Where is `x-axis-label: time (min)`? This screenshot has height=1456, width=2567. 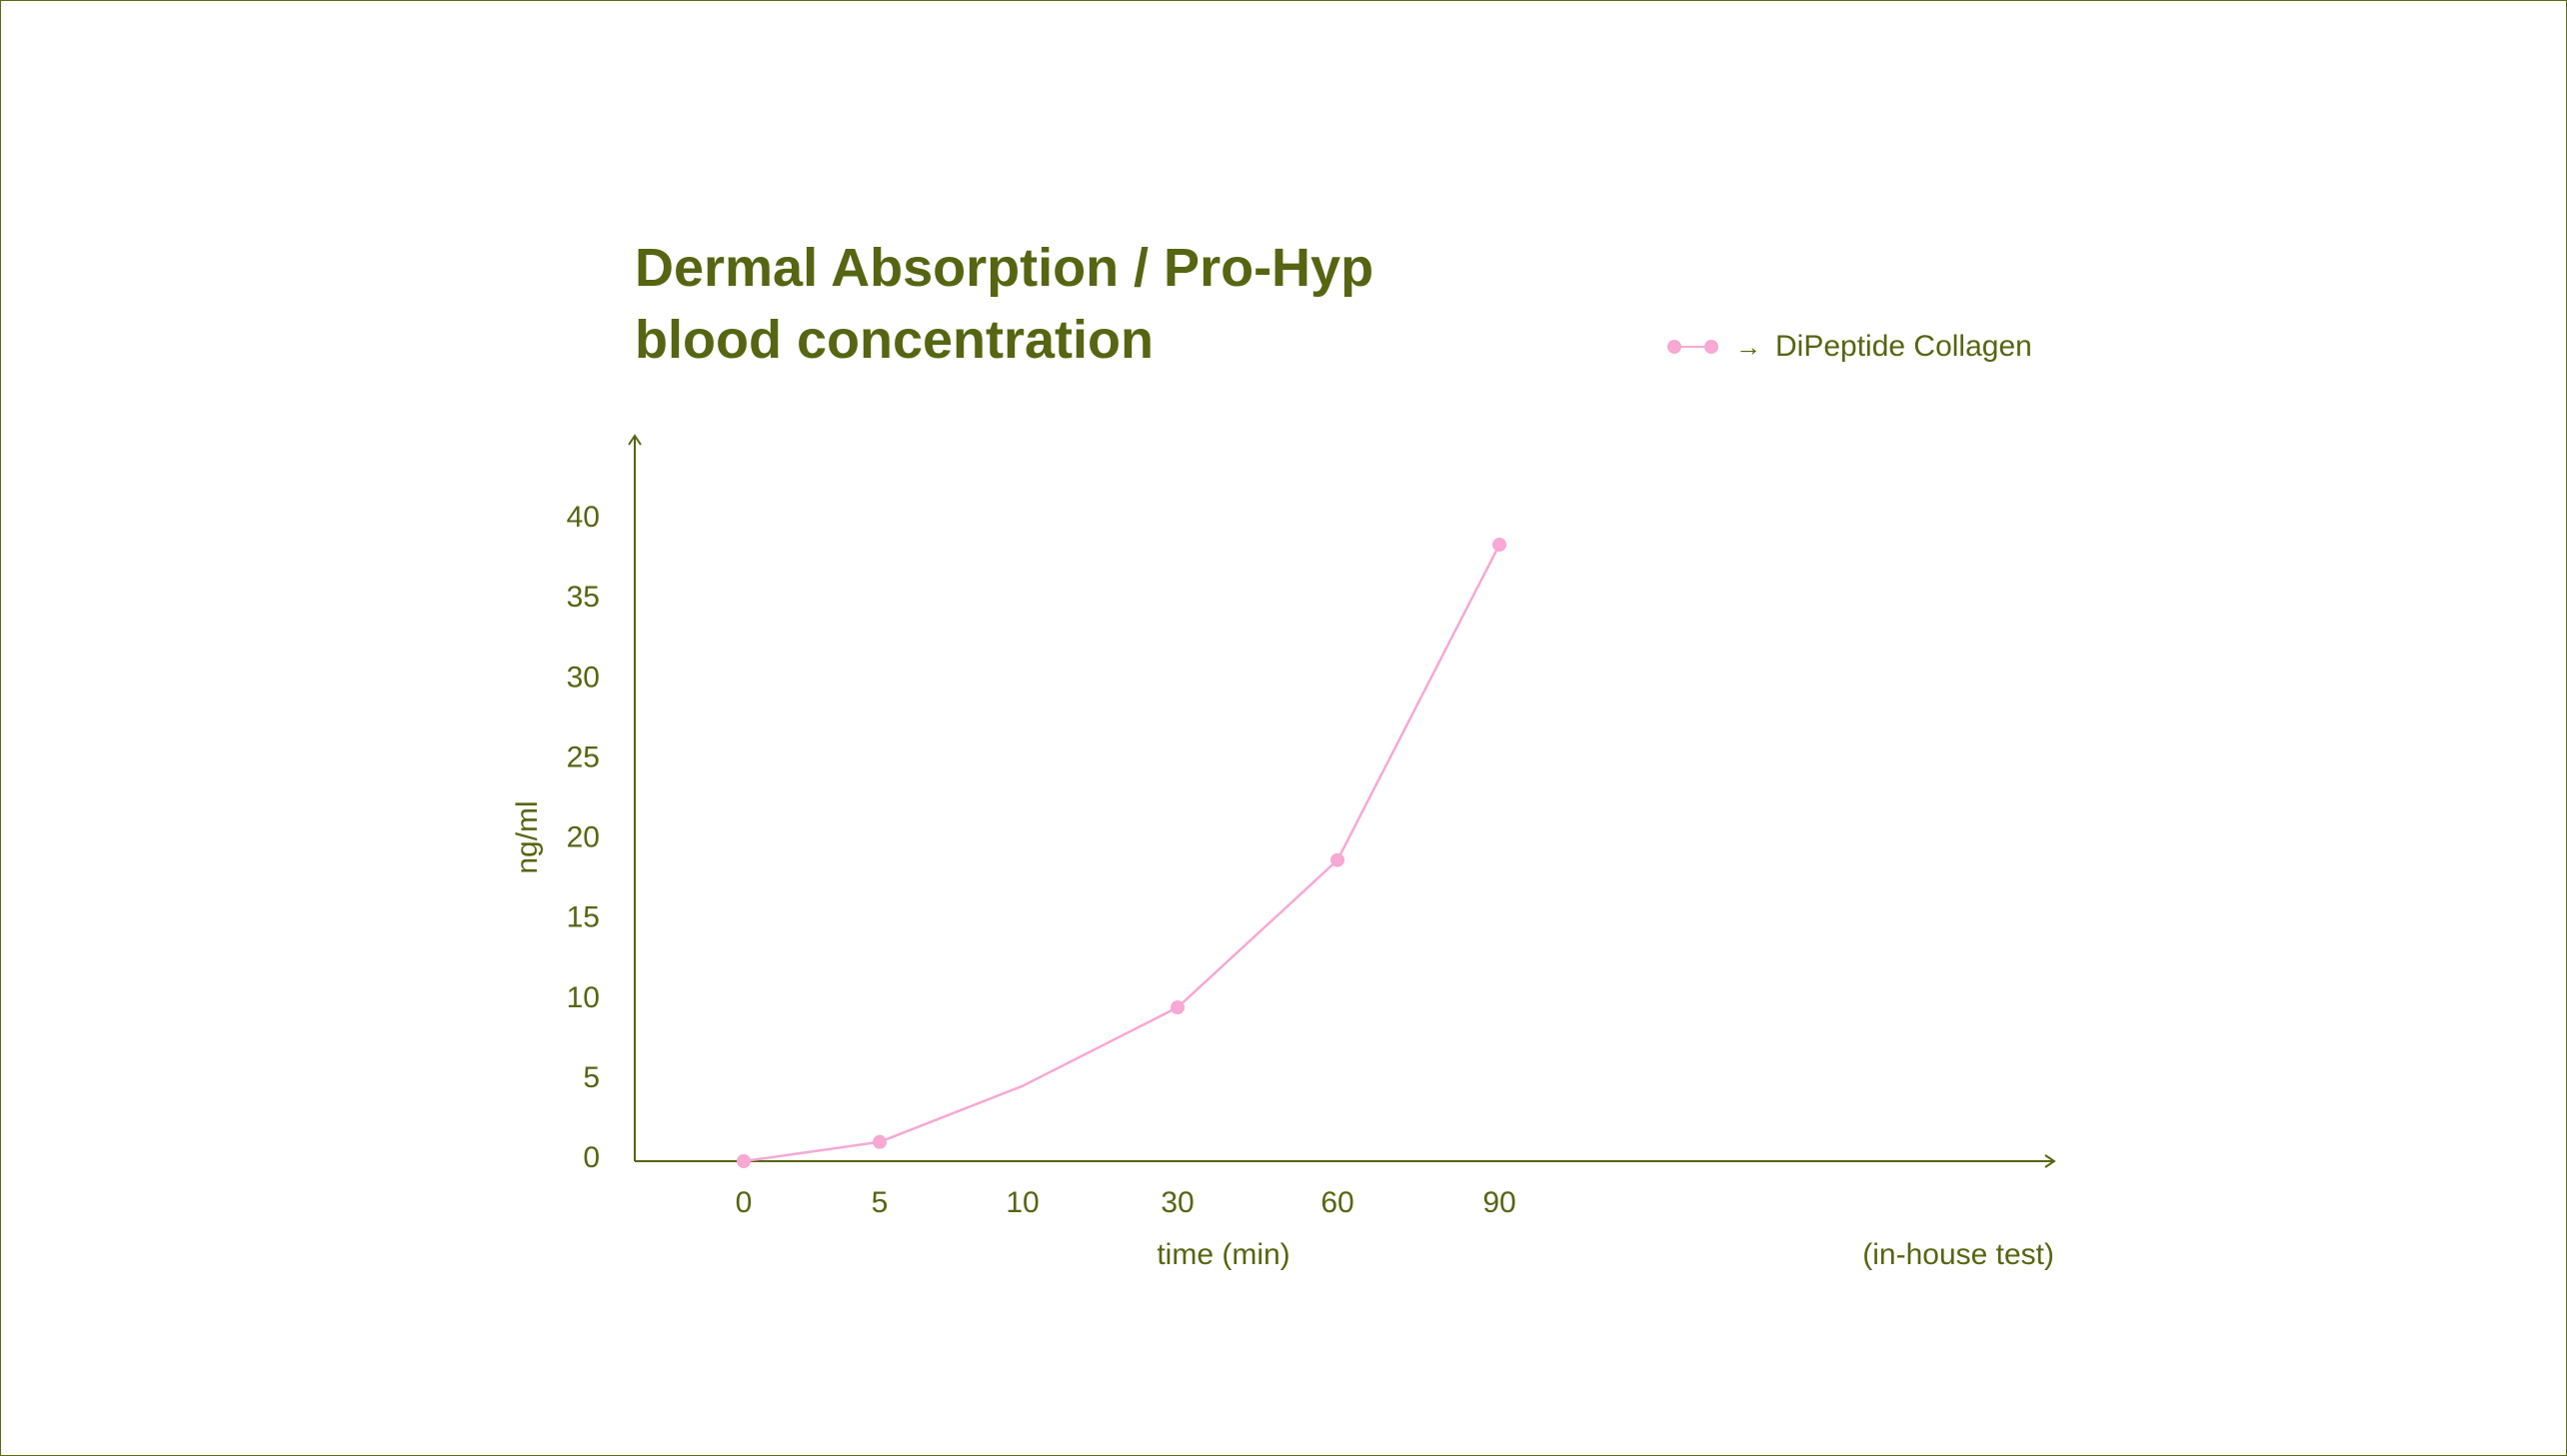
x-axis-label: time (min) is located at coordinates (1223, 1254).